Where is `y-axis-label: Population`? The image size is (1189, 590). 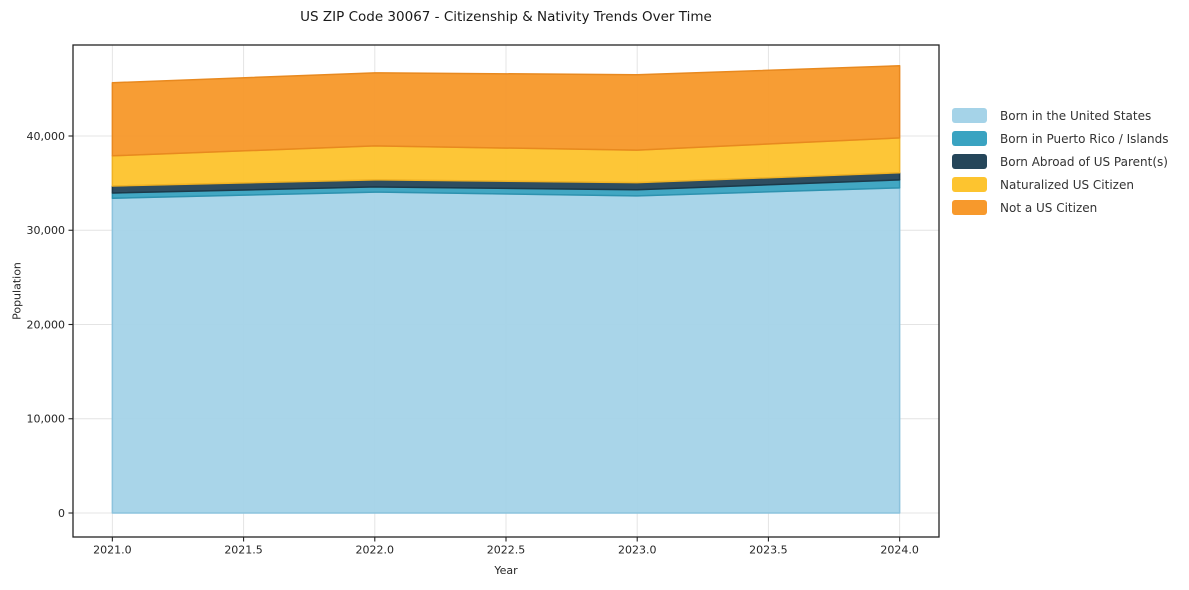
y-axis-label: Population is located at coordinates (17, 291).